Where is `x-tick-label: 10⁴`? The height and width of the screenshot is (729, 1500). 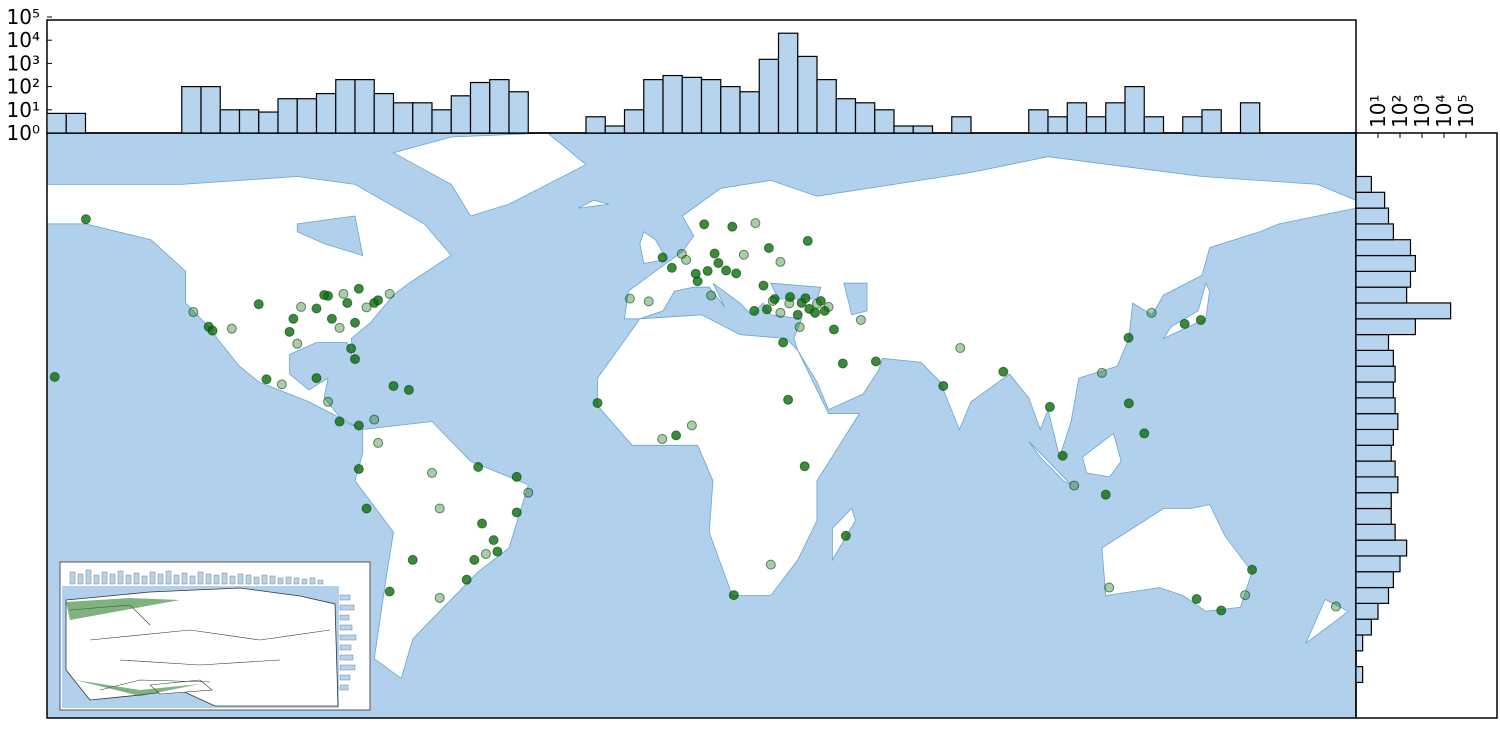
x-tick-label: 10⁴ is located at coordinates (1444, 111).